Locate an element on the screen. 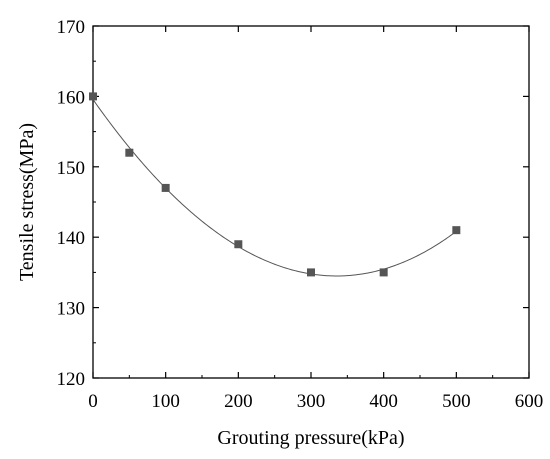 This screenshot has height=459, width=550. x-tick-label: 0 is located at coordinates (93, 401).